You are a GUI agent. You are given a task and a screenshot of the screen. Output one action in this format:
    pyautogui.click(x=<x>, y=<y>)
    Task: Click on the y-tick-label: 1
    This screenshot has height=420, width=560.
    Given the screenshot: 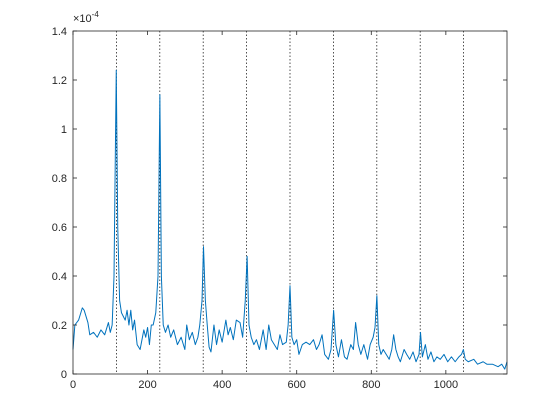 What is the action you would take?
    pyautogui.click(x=64, y=130)
    